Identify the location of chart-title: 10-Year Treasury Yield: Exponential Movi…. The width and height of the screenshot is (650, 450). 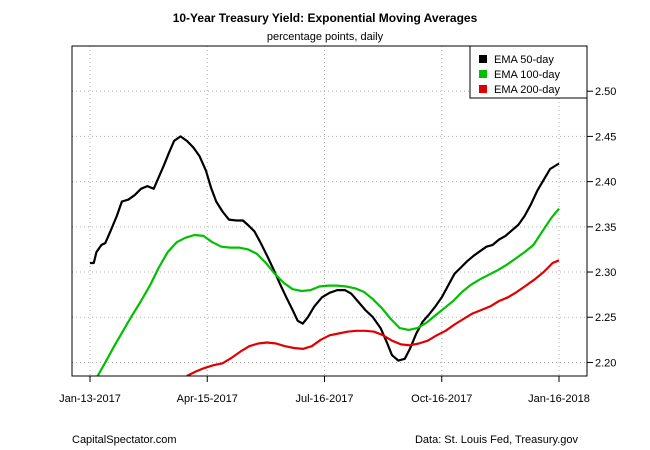
(325, 18).